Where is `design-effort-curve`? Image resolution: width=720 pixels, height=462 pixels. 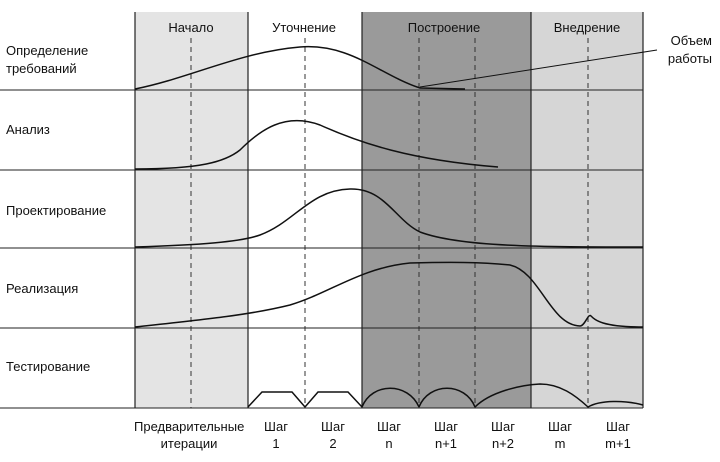 design-effort-curve is located at coordinates (389, 218).